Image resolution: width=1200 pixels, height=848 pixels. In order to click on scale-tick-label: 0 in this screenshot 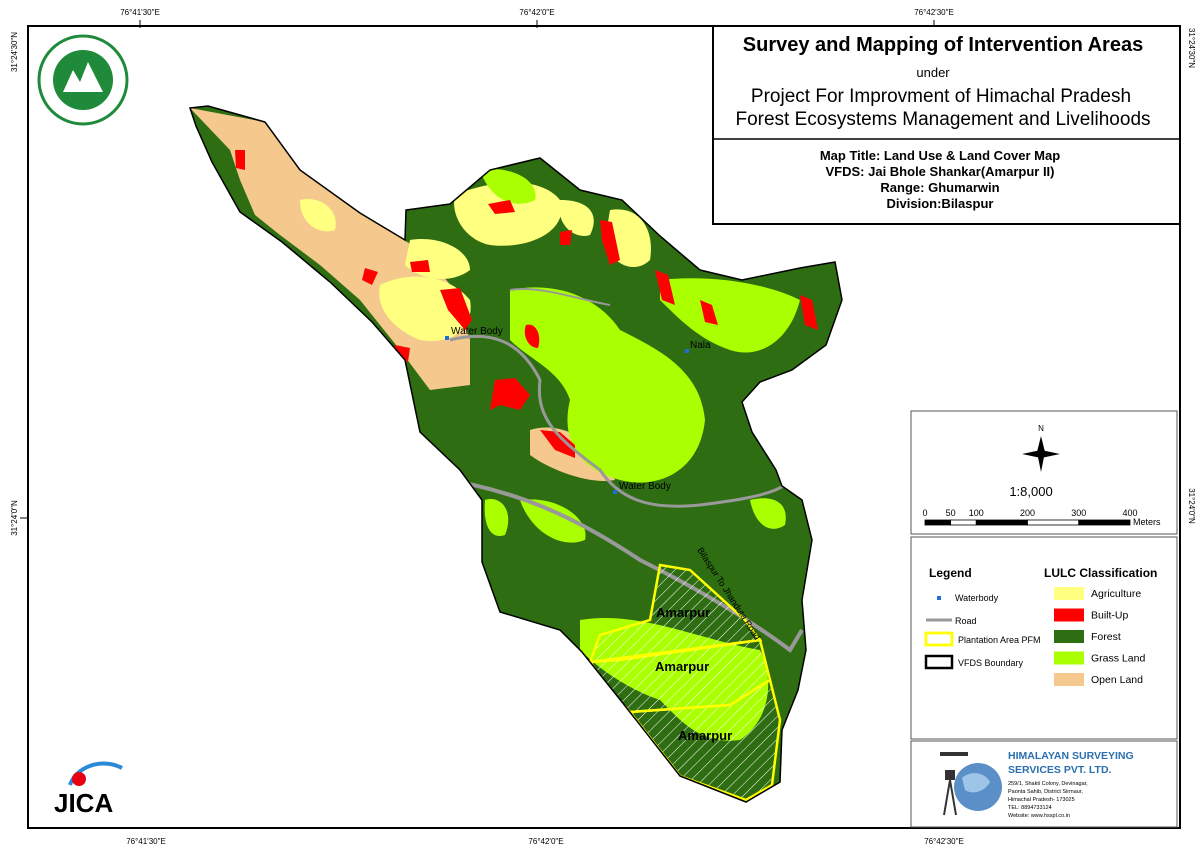, I will do `click(924, 513)`.